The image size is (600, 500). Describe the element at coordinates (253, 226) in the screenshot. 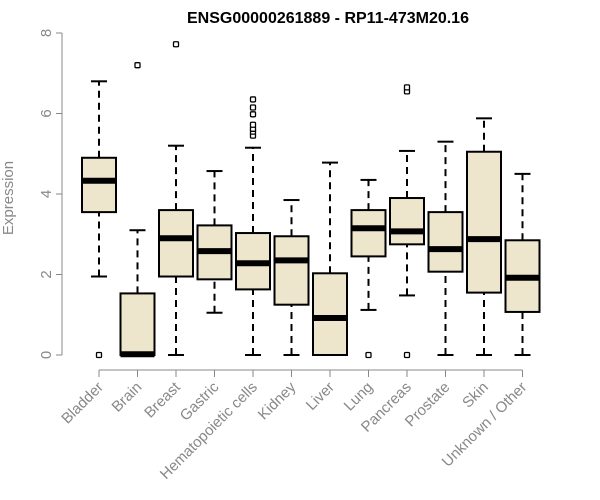

I see `box-hematopoietic-cells` at that location.